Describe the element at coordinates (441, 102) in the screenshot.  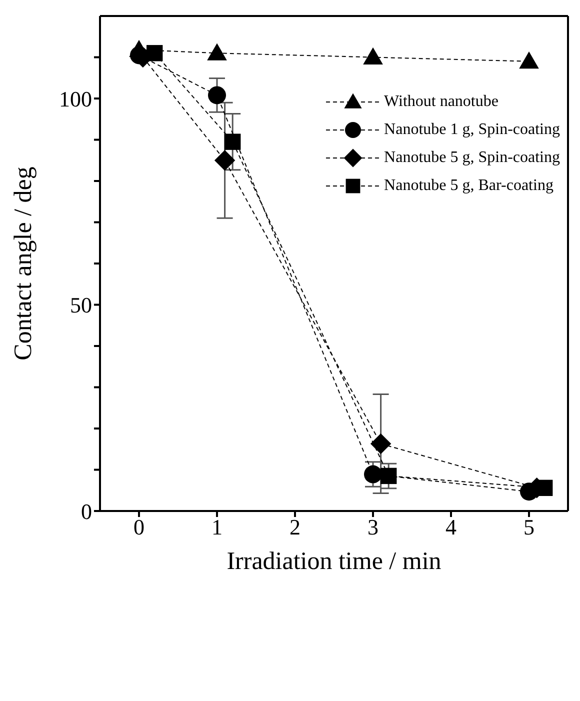
I see `legend-label: Without nanotube` at that location.